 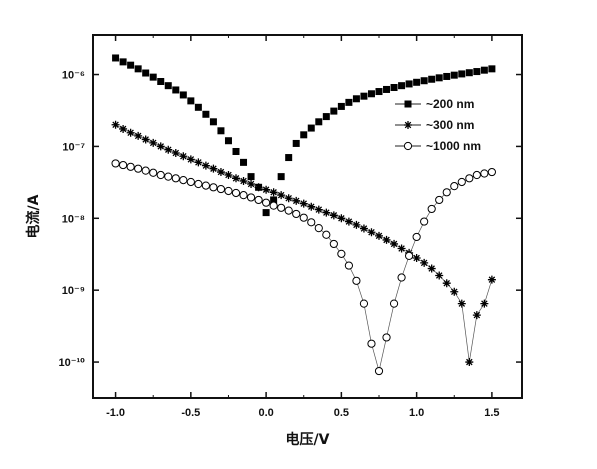 What do you see at coordinates (341, 413) in the screenshot?
I see `x-tick-label: 0.5` at bounding box center [341, 413].